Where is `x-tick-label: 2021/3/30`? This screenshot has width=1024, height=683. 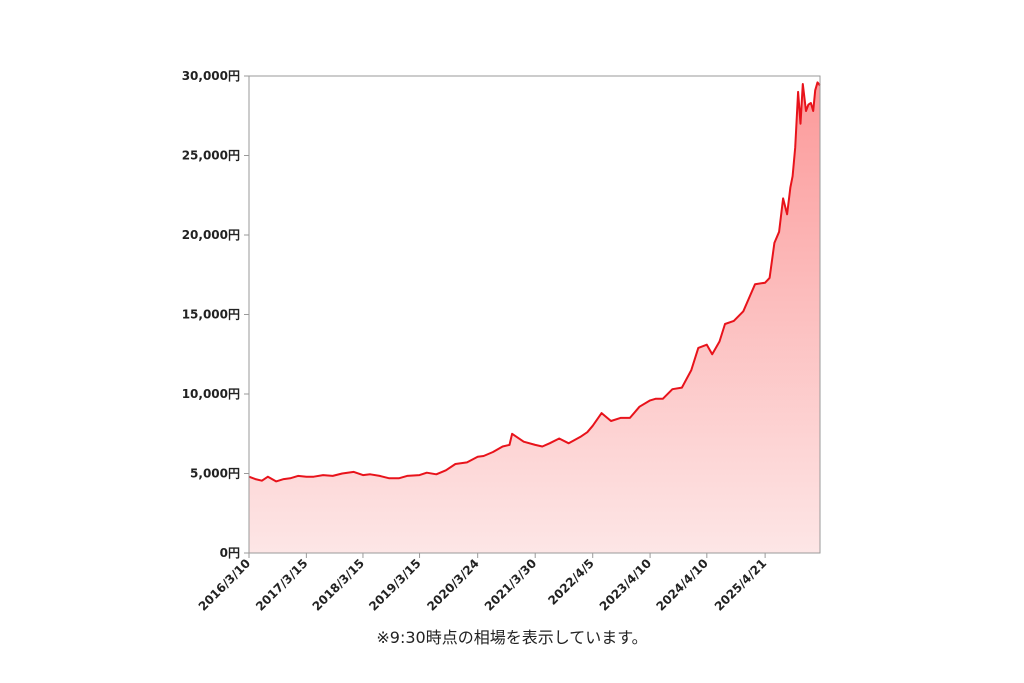
x-tick-label: 2021/3/30 is located at coordinates (510, 584).